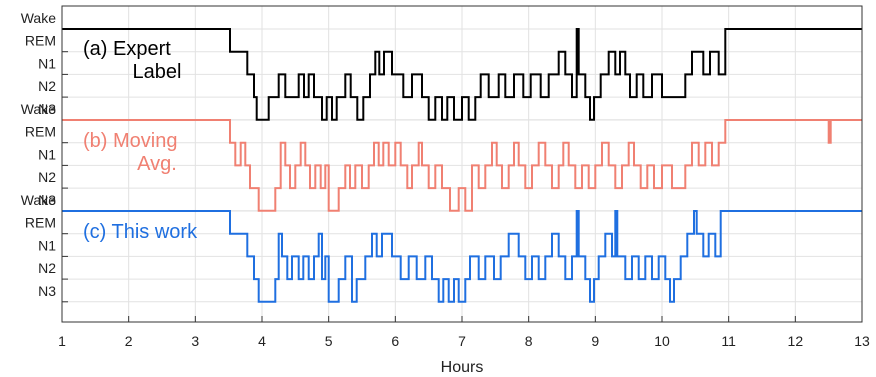  What do you see at coordinates (129, 341) in the screenshot?
I see `x-tick-label: 2` at bounding box center [129, 341].